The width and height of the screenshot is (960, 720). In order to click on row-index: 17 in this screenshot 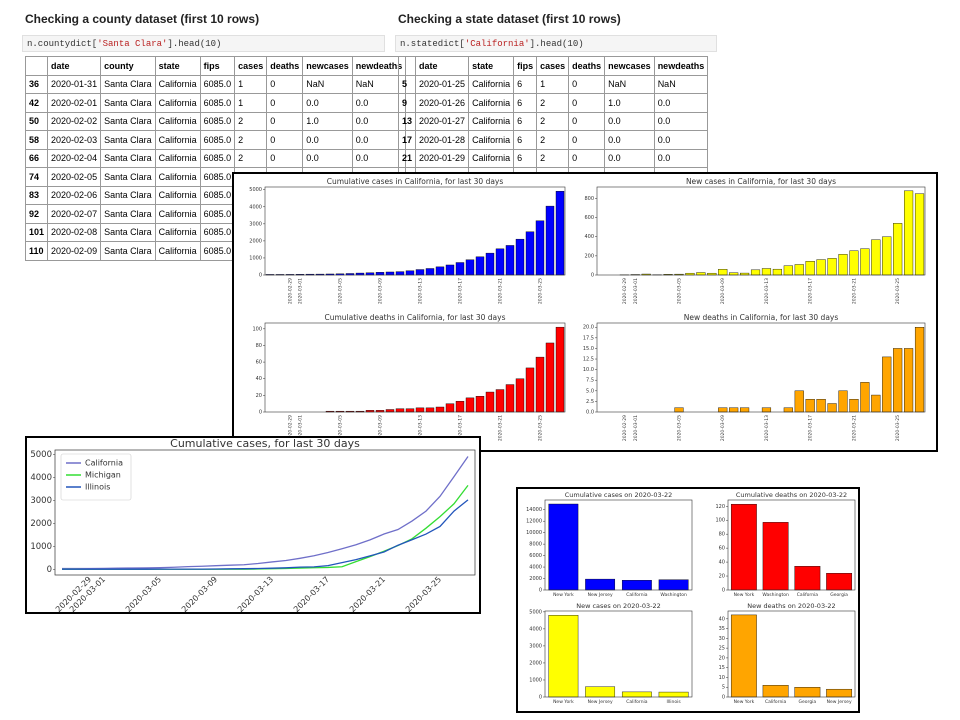, I will do `click(407, 140)`.